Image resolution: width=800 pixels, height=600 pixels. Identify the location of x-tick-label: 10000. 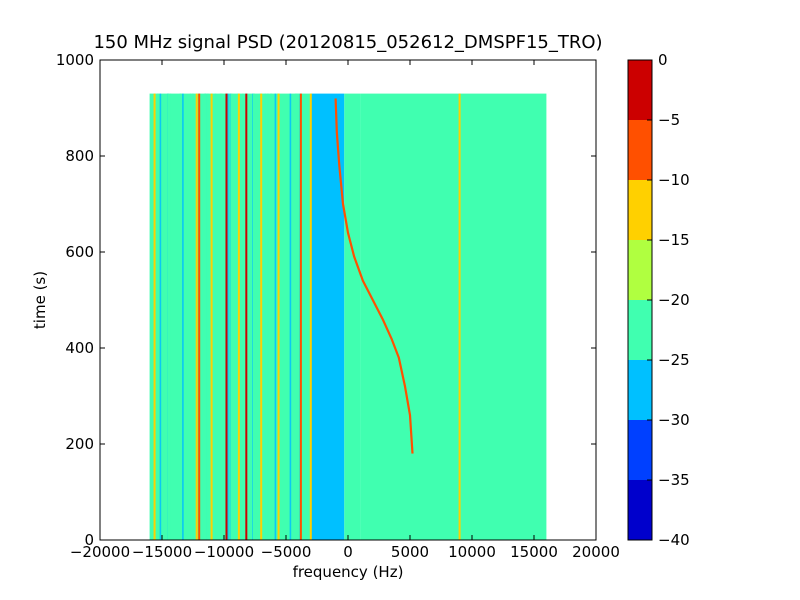
(472, 552).